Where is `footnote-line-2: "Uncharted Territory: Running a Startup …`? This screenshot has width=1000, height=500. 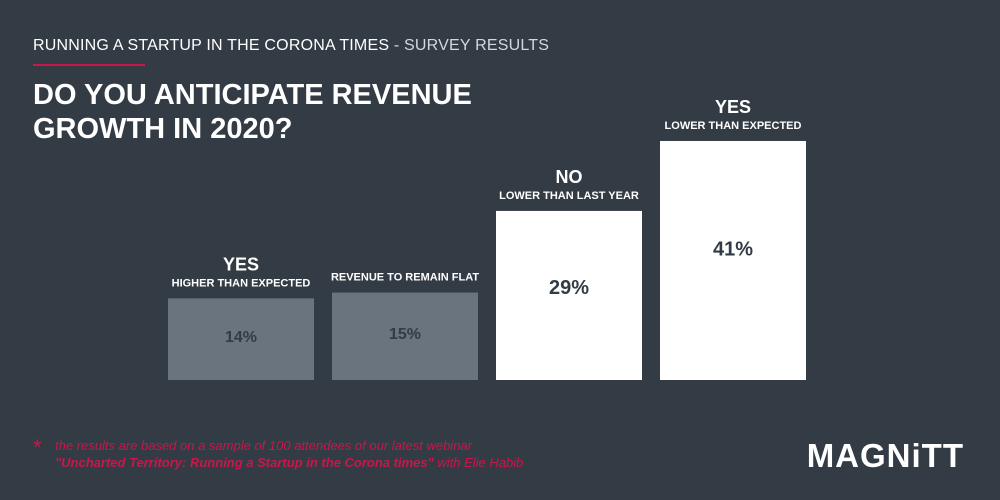
footnote-line-2: "Uncharted Territory: Running a Startup … is located at coordinates (289, 462).